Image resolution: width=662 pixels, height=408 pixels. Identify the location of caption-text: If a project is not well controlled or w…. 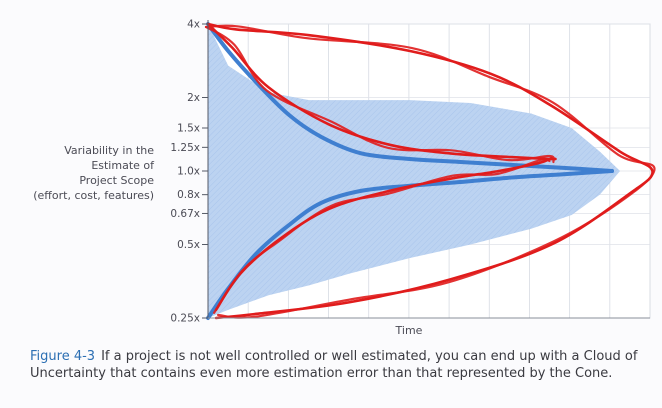
(334, 365).